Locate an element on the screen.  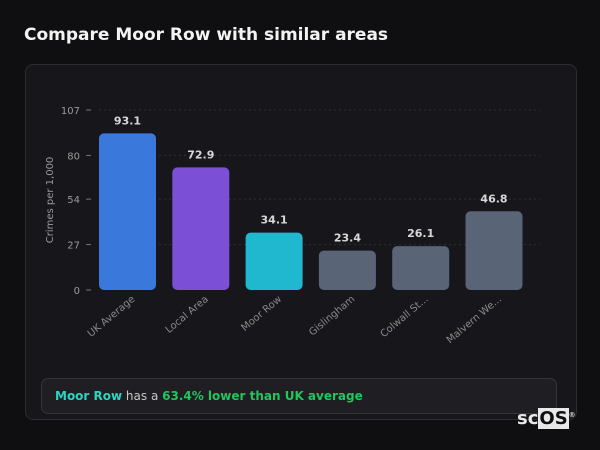
y-axis-label: Crimes per 1,000 is located at coordinates (50, 200).